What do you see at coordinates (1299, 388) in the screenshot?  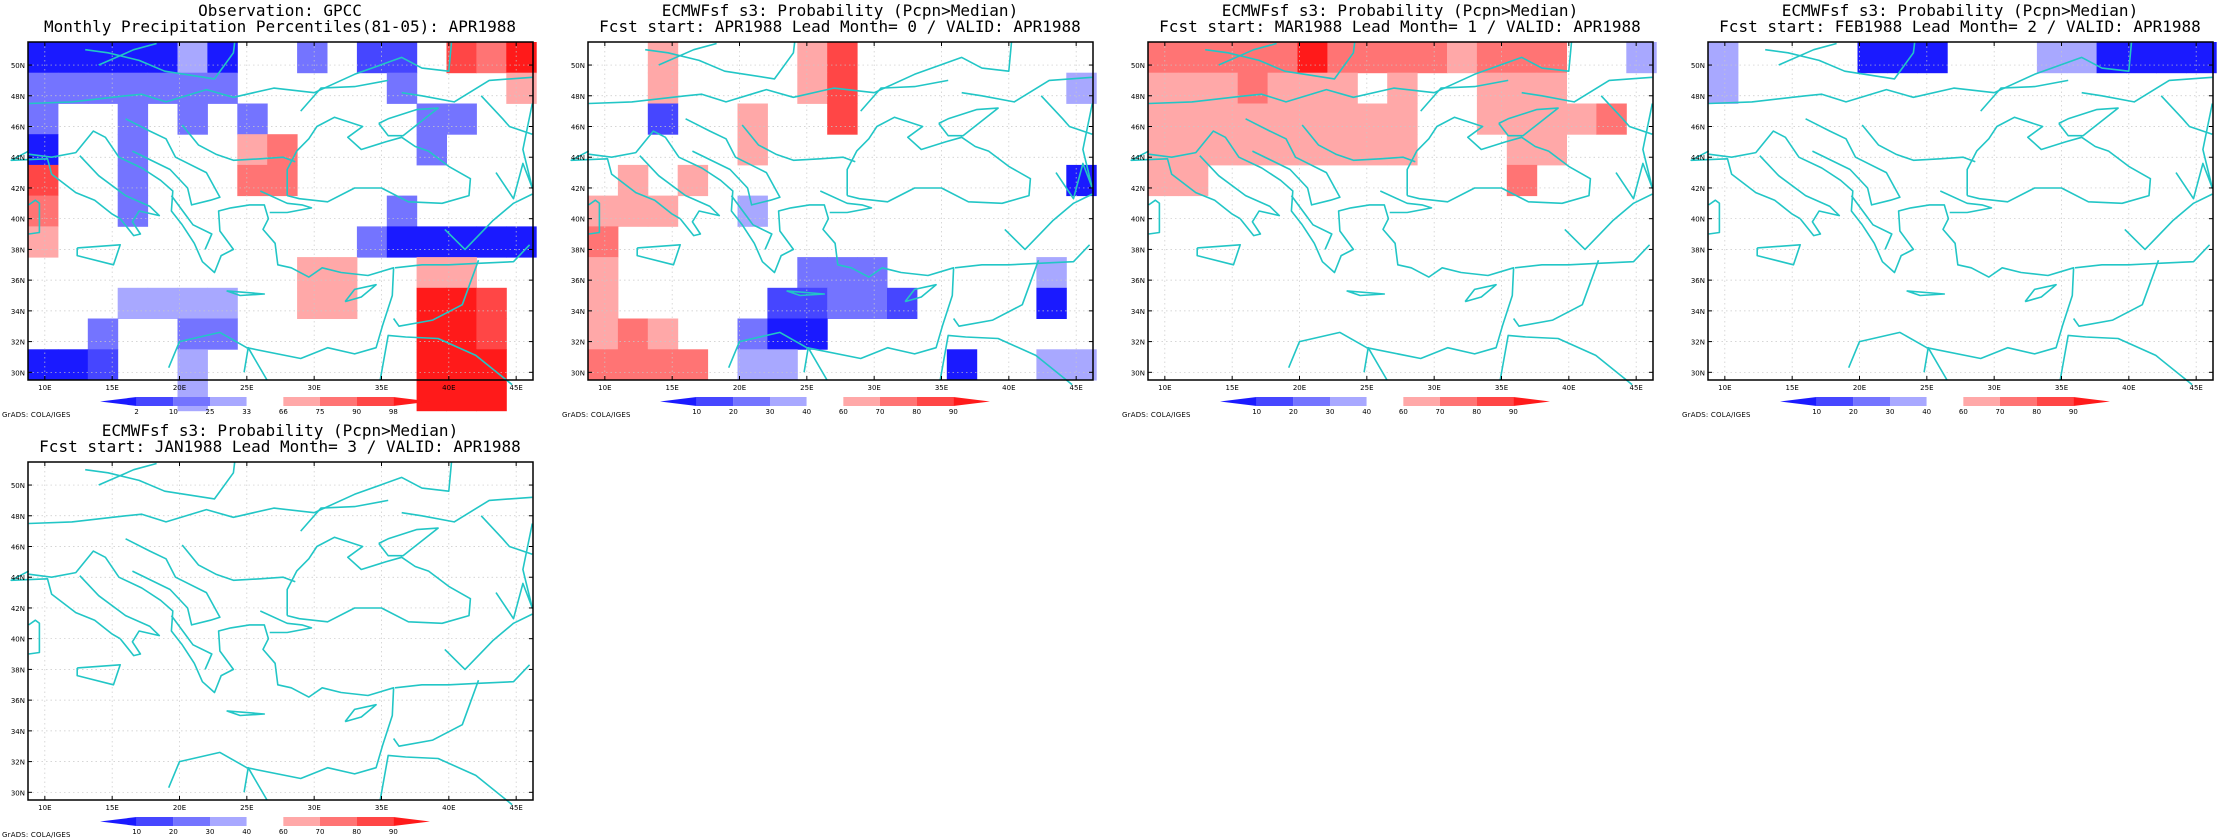 I see `lon-tick-label: 20E` at bounding box center [1299, 388].